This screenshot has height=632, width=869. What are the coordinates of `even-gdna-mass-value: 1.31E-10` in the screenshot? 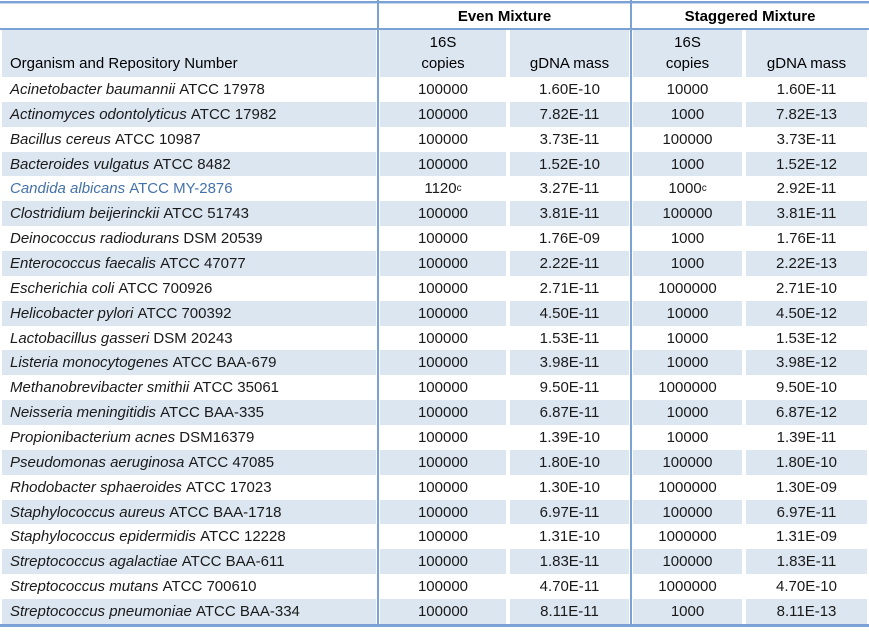 It's located at (569, 537).